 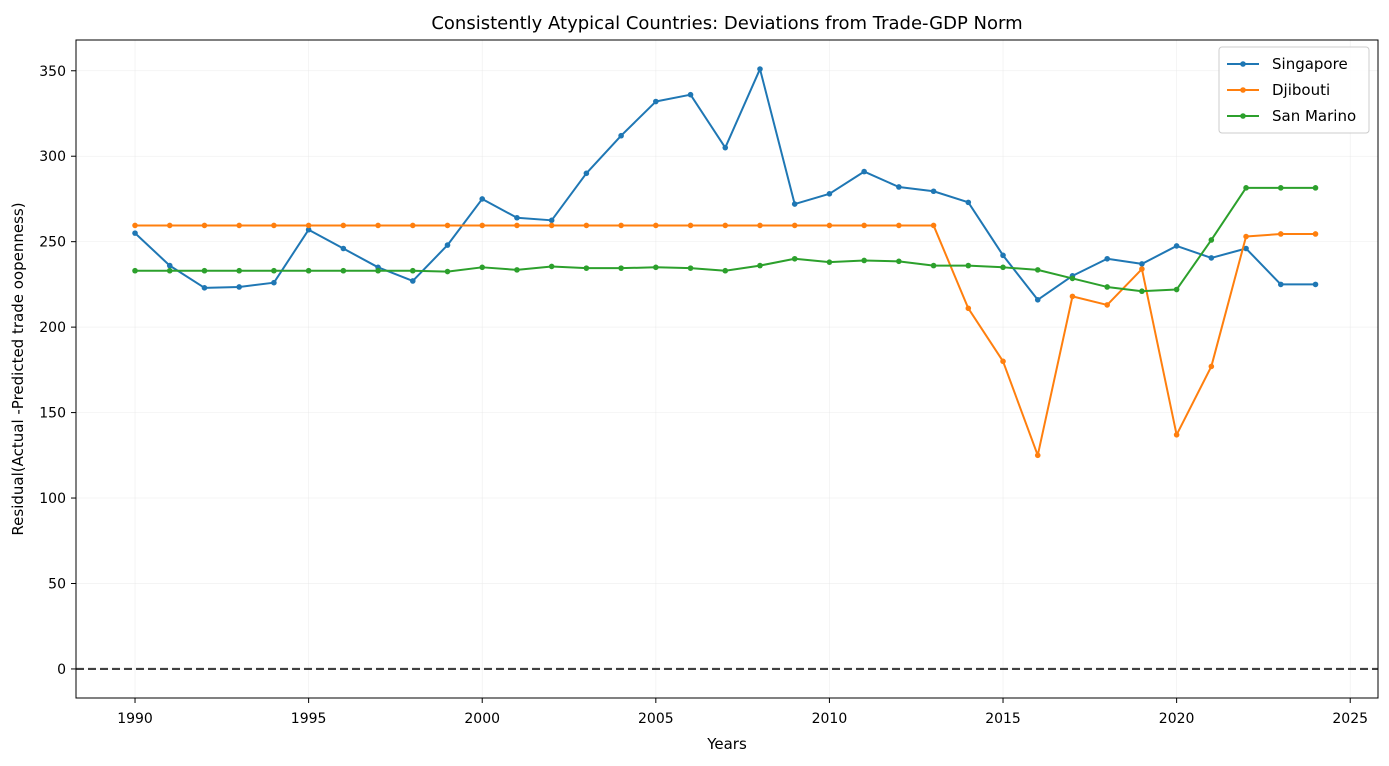 What do you see at coordinates (1350, 719) in the screenshot?
I see `x-tick-label: 2025` at bounding box center [1350, 719].